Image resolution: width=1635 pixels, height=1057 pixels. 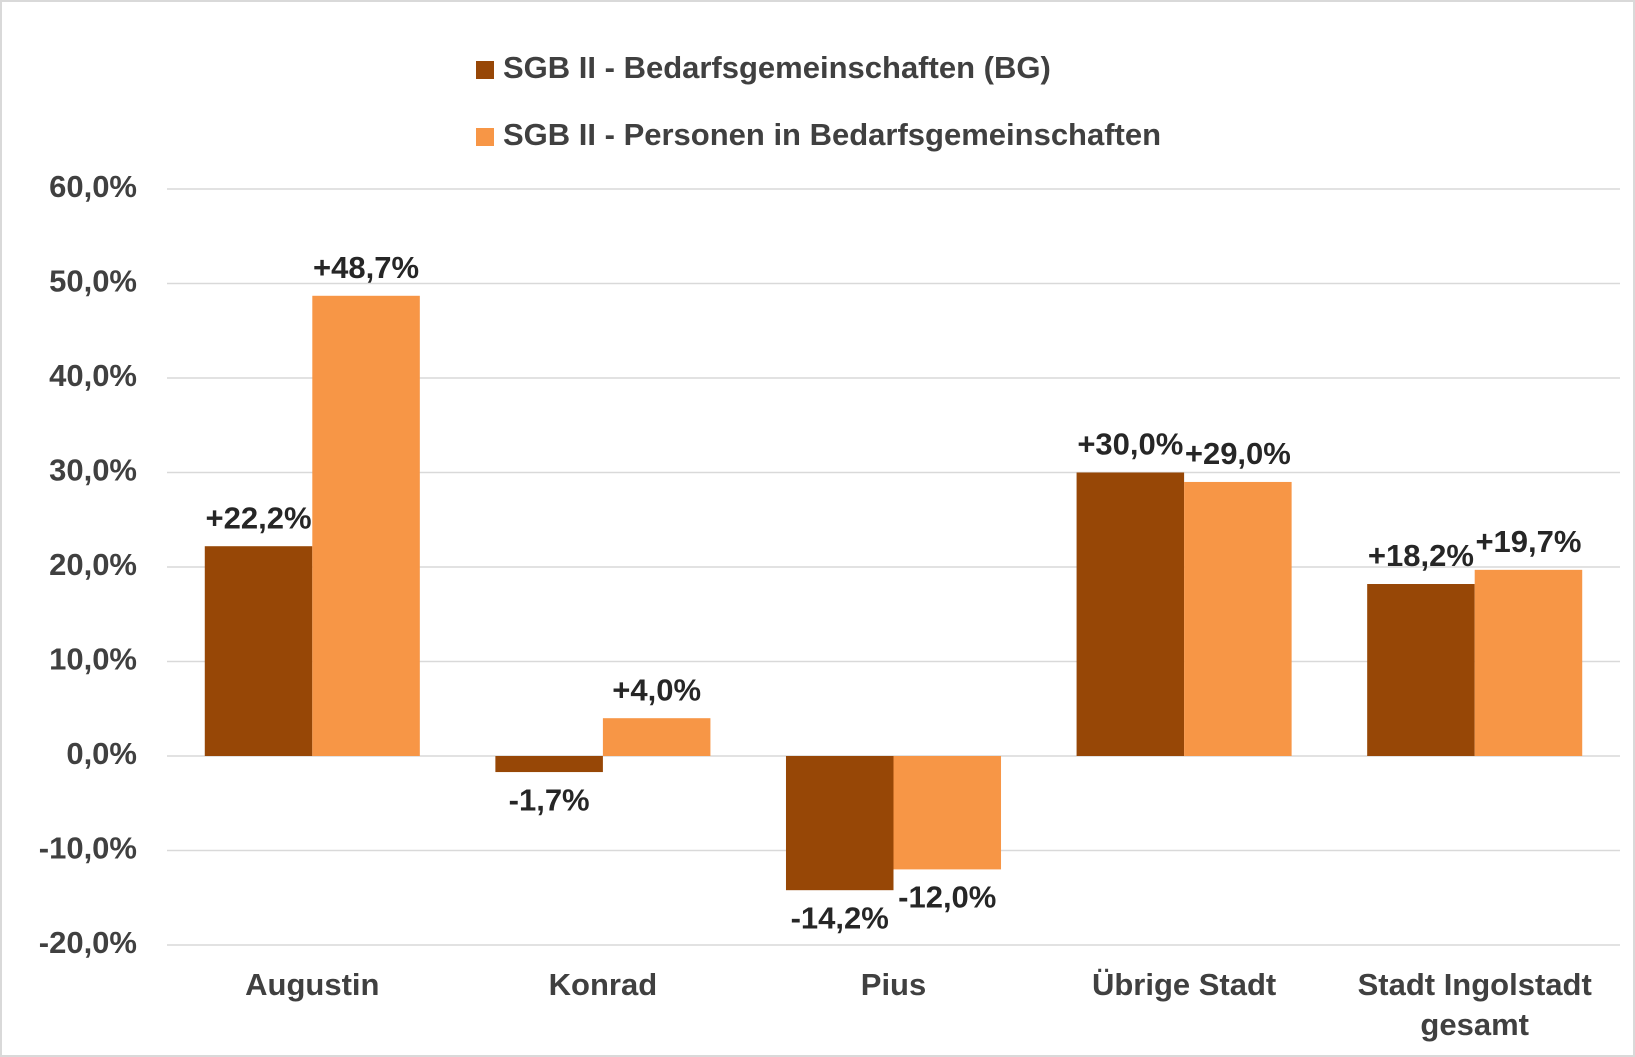 I want to click on y-tick-label: -10,0%, so click(x=88, y=848).